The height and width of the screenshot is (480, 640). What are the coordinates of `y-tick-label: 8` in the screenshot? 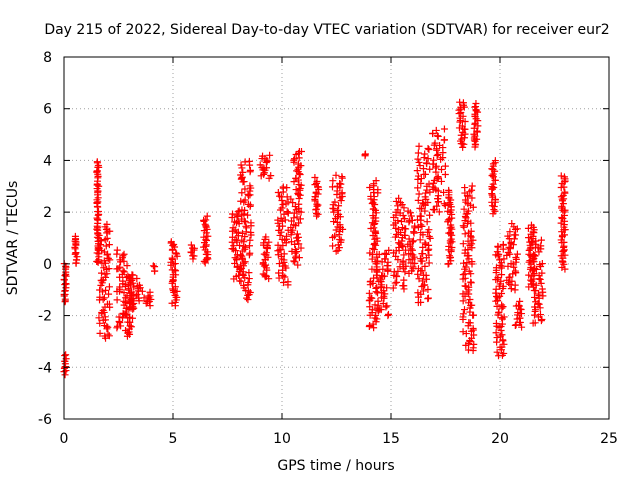 It's located at (47, 58).